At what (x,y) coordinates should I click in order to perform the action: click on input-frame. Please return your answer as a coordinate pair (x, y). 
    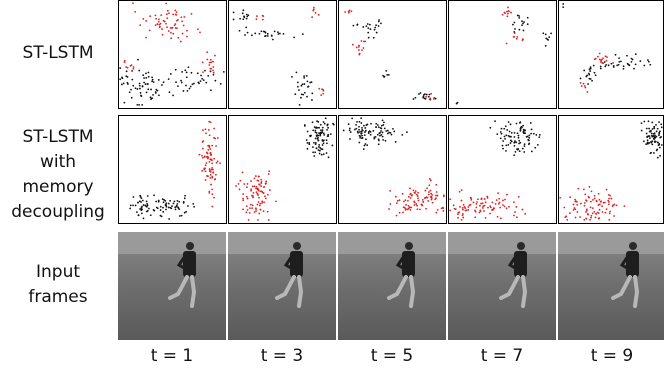
    Looking at the image, I should click on (502, 286).